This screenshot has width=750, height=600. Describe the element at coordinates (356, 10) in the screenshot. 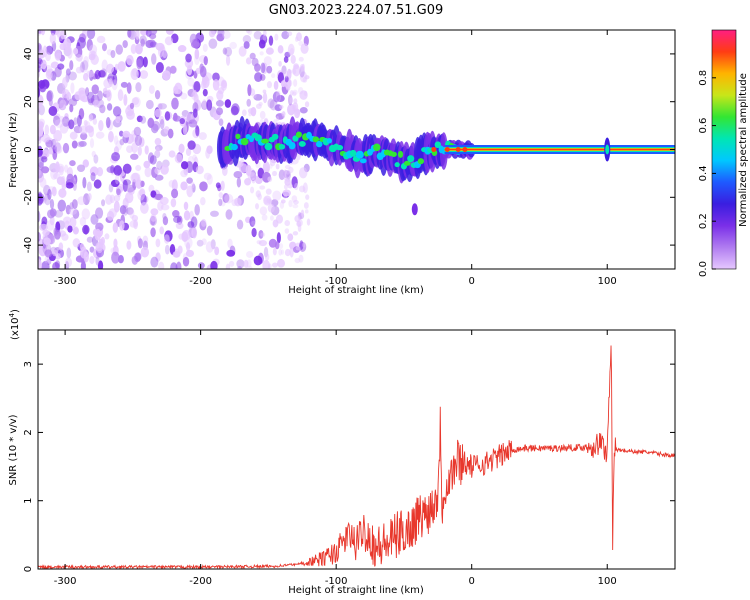

I see `chart-title: GN03.2023.224.07.51.G09` at that location.